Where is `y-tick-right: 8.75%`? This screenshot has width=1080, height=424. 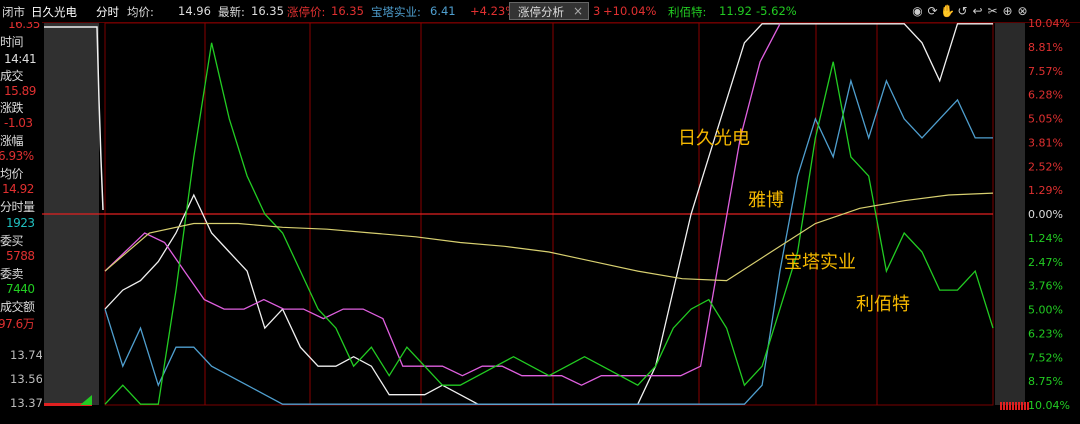 y-tick-right: 8.75% is located at coordinates (1045, 381).